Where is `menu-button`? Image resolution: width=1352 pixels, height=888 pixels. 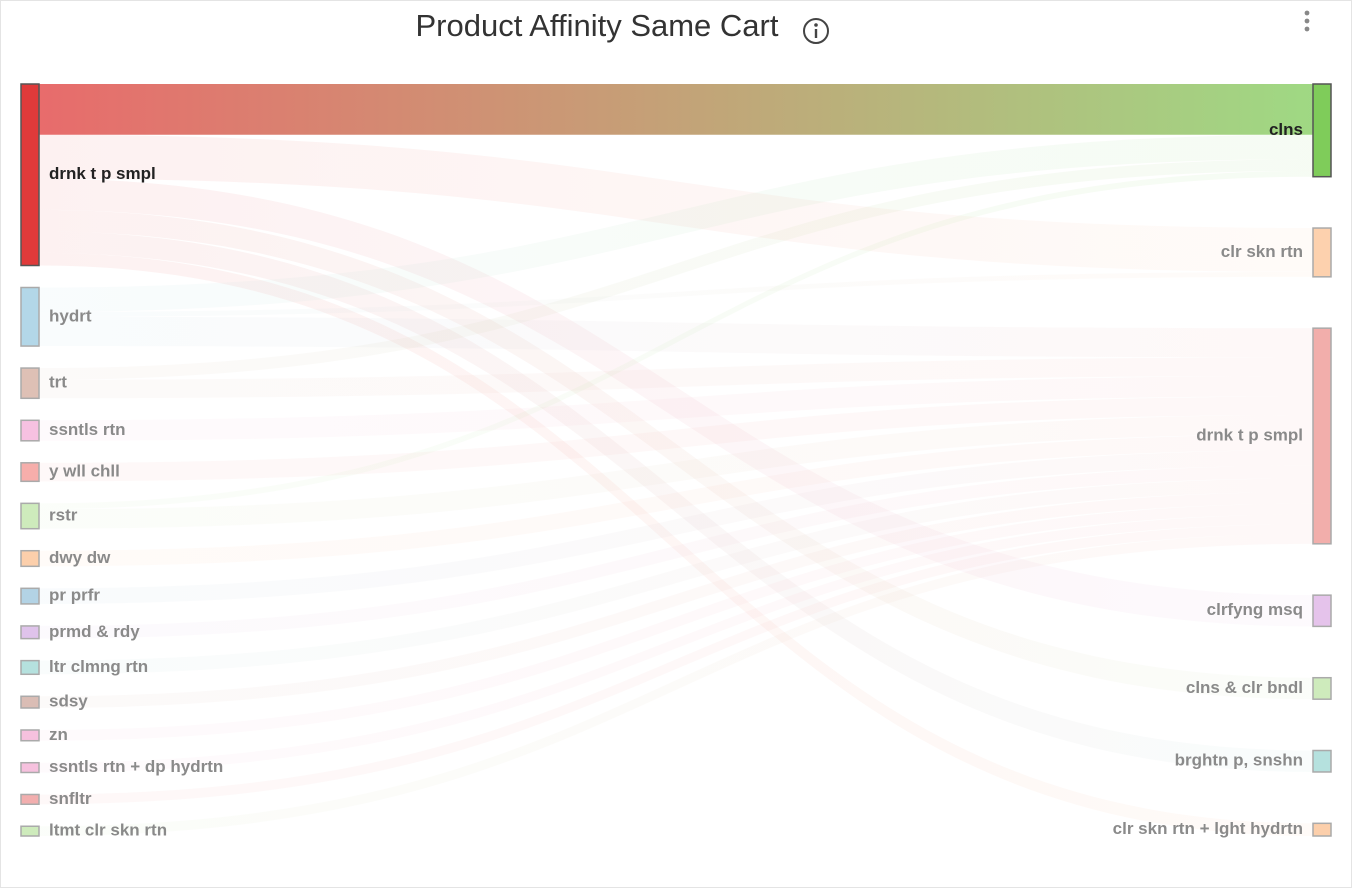
menu-button is located at coordinates (1307, 21).